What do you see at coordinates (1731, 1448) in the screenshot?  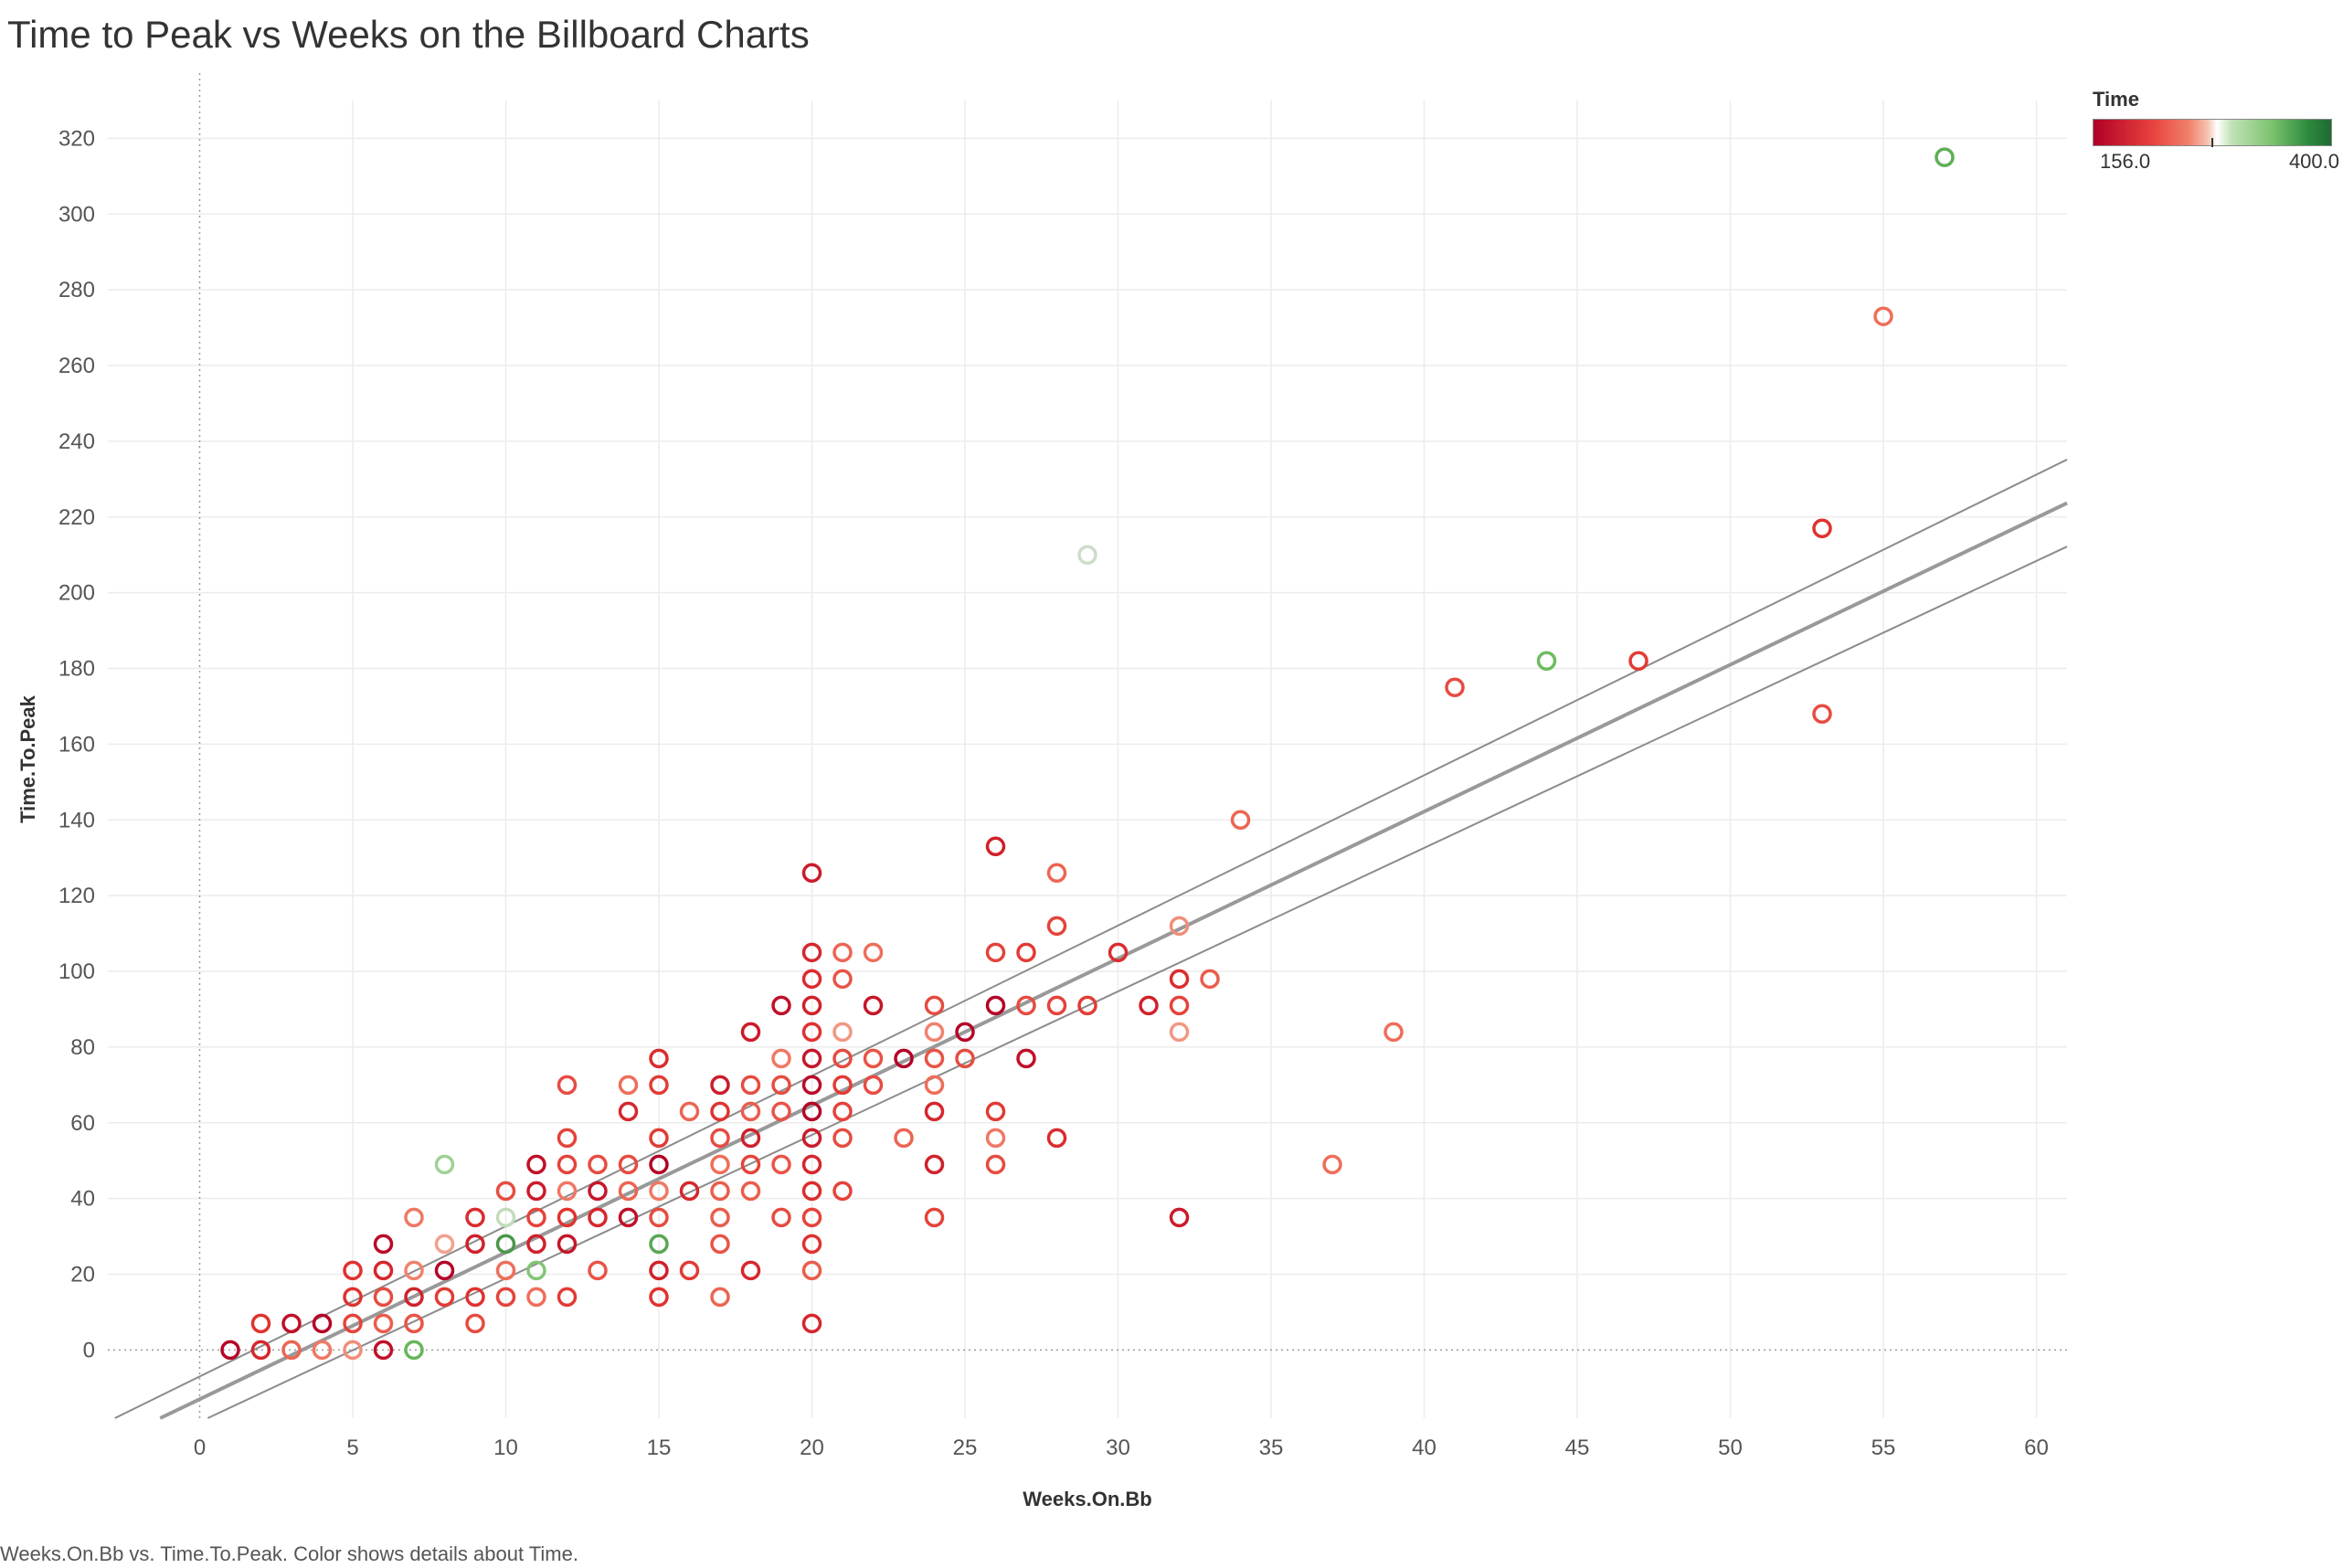 I see `x-tick-label: 50` at bounding box center [1731, 1448].